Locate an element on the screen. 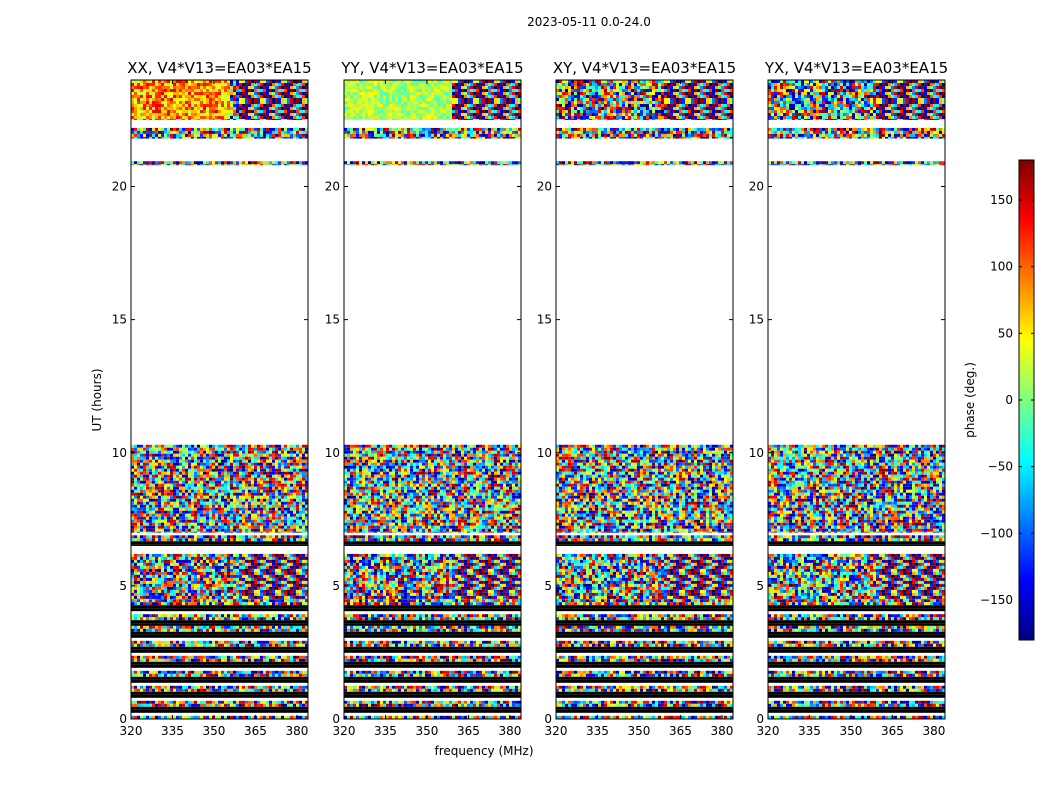  colorbar-tick-label: 0 is located at coordinates (1009, 400).